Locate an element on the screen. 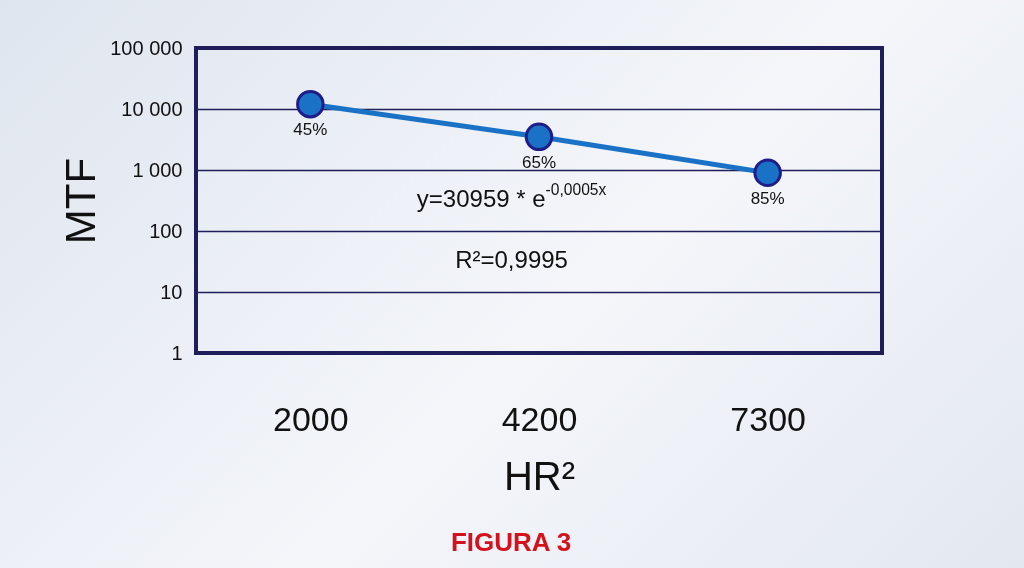  annotation: R²=0,9995 is located at coordinates (511, 259).